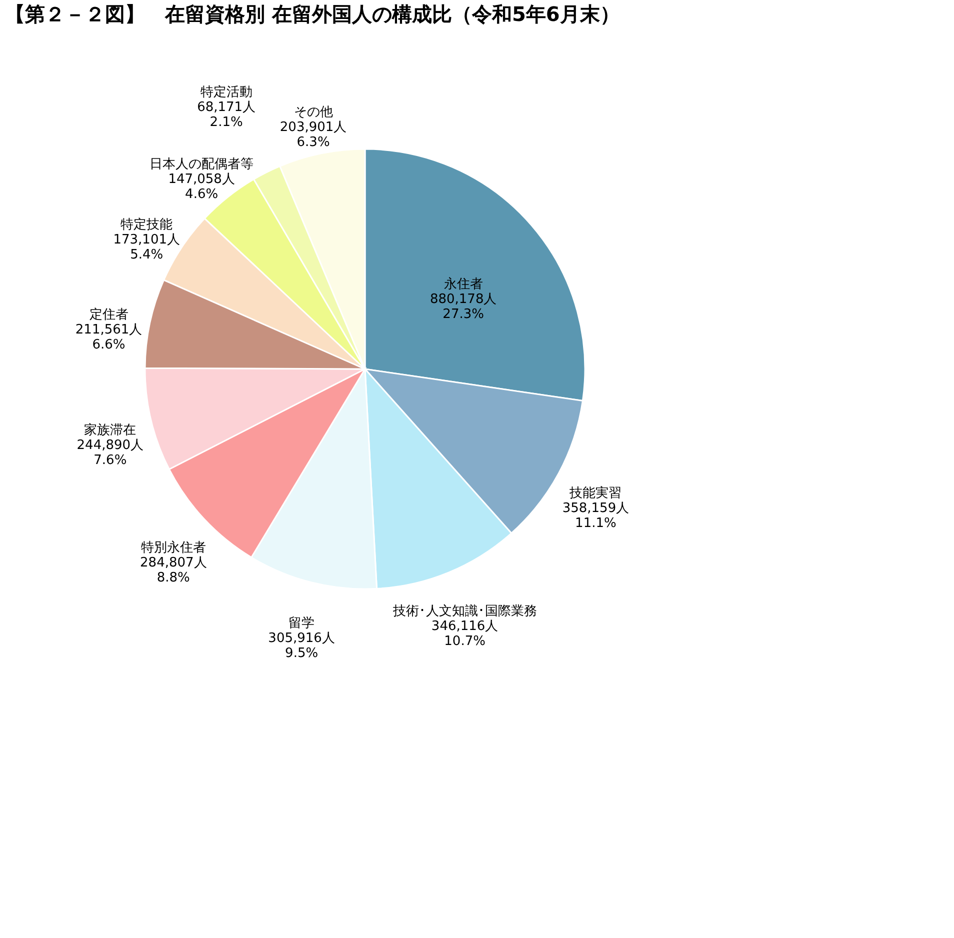 The height and width of the screenshot is (938, 954). I want to click on slice-label: その他, so click(313, 112).